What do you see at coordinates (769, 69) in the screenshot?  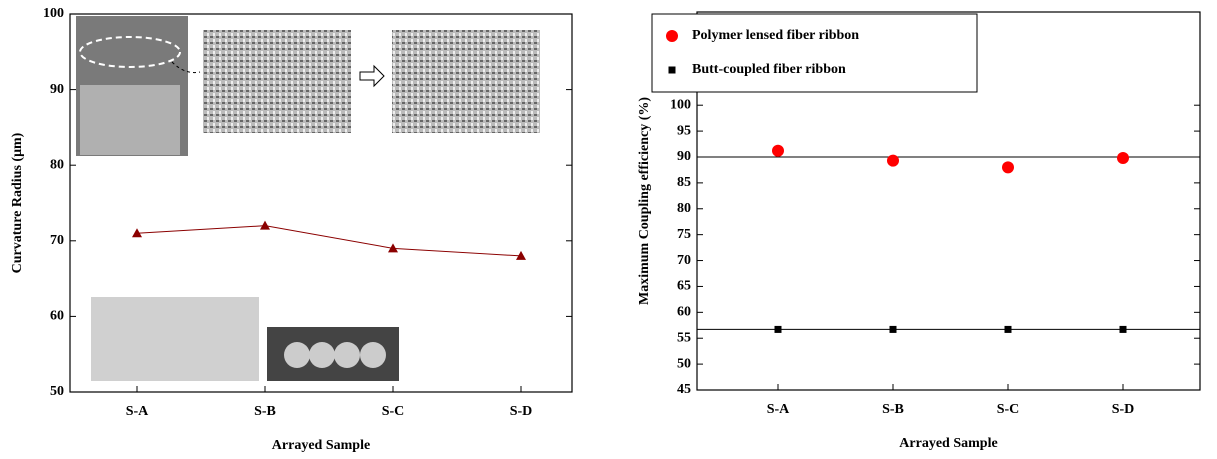 I see `legend-label: Butt-coupled fiber ribbon` at bounding box center [769, 69].